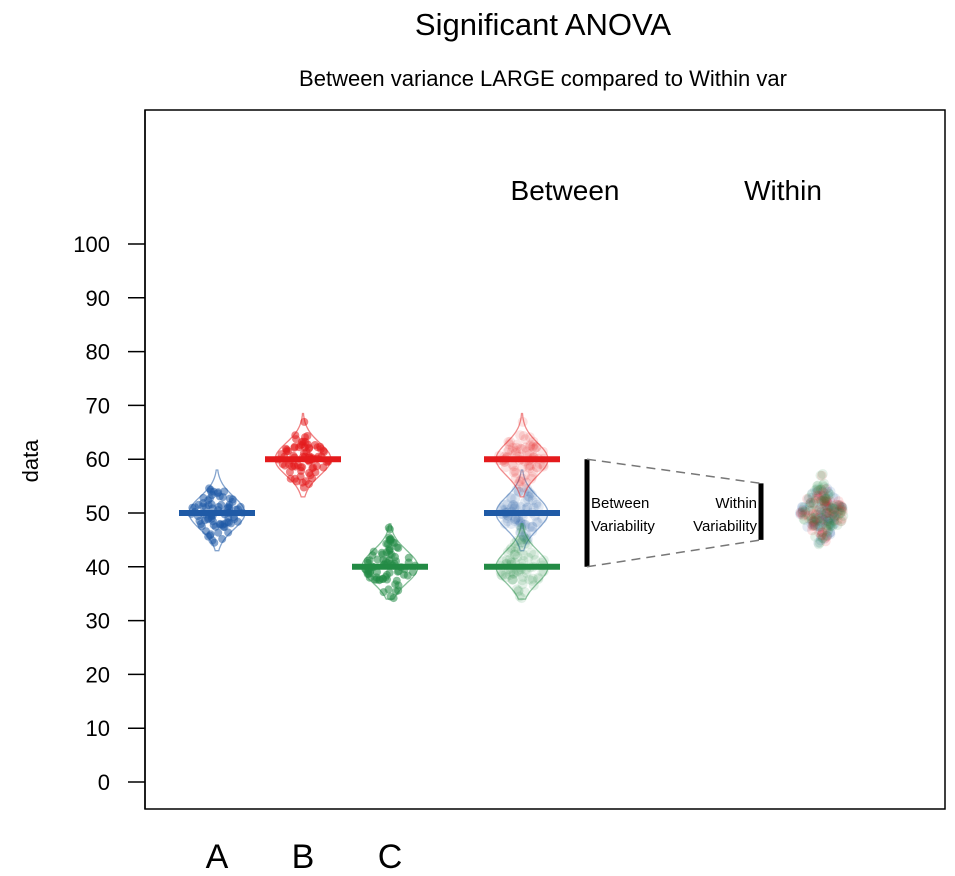  I want to click on within-section-label: Within, so click(783, 190).